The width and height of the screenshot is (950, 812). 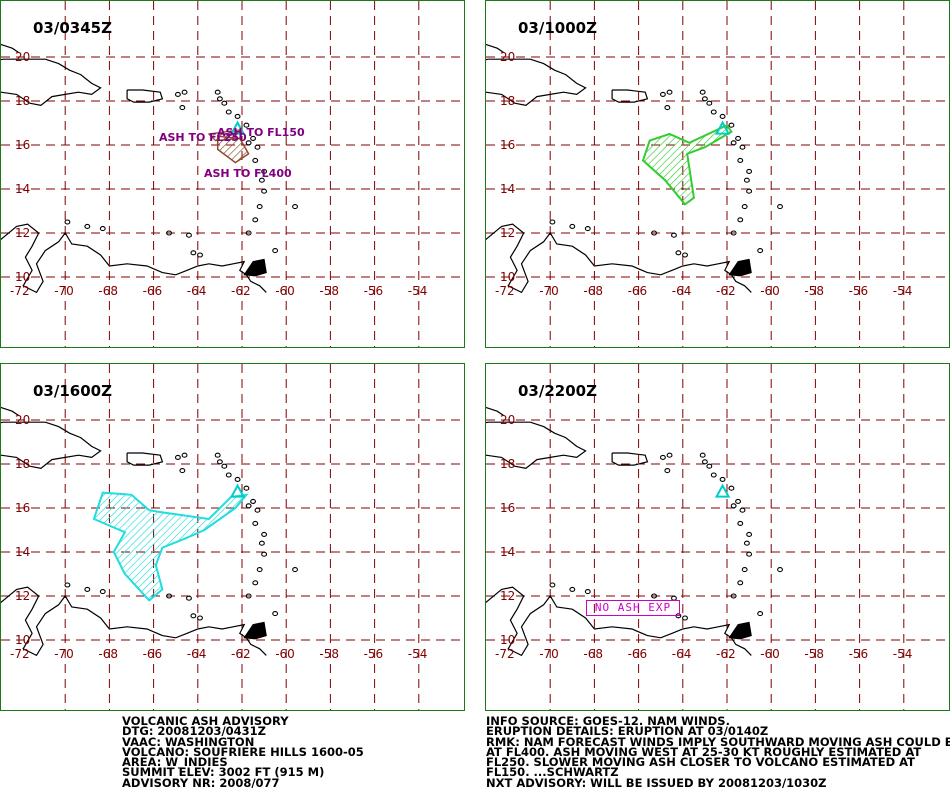 What do you see at coordinates (188, 741) in the screenshot?
I see `advisory-line: VAAC: WASHINGTON` at bounding box center [188, 741].